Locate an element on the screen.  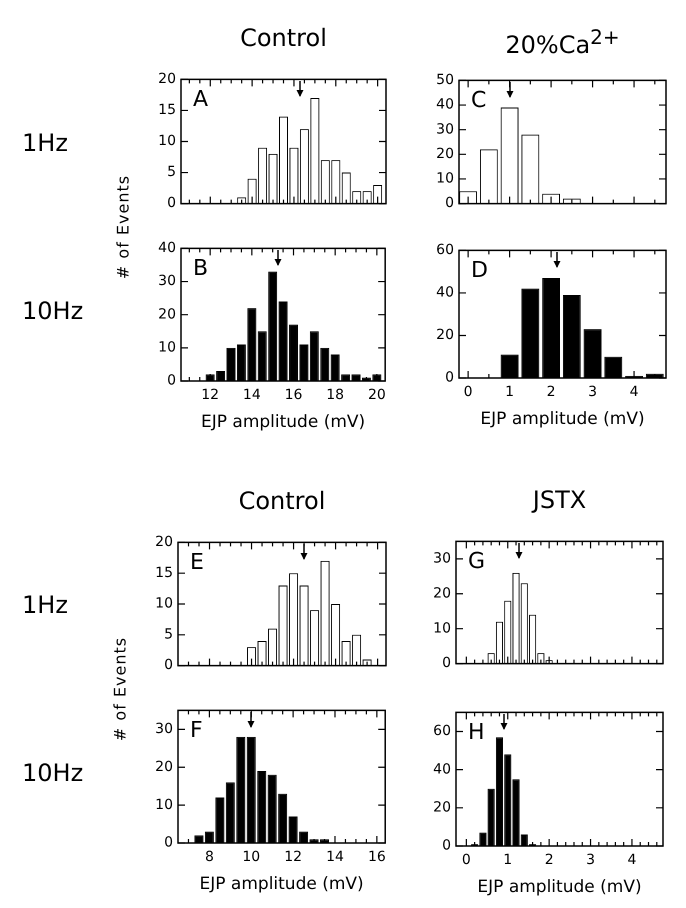
annotation: D is located at coordinates (479, 271).